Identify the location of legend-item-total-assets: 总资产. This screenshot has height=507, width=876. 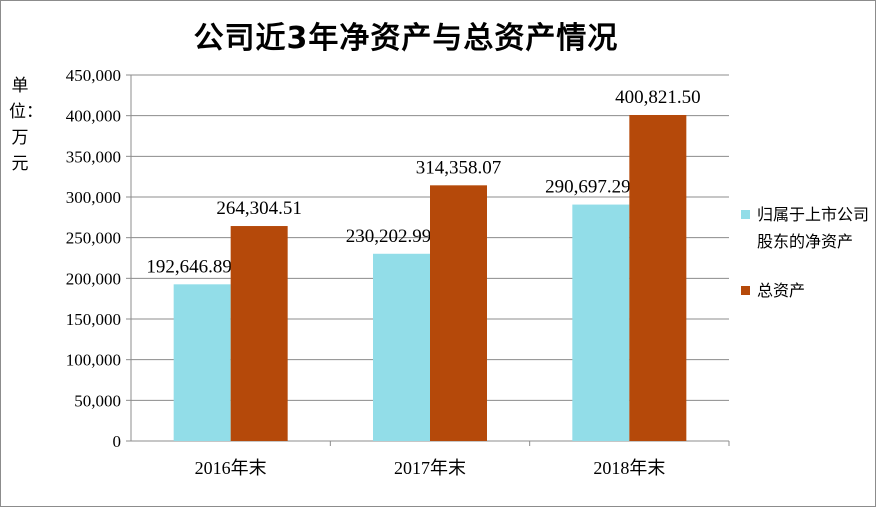
(807, 290).